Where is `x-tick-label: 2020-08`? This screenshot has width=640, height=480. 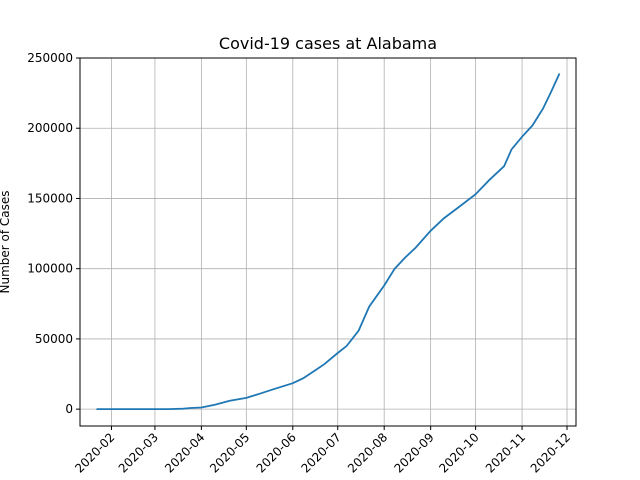 x-tick-label: 2020-08 is located at coordinates (367, 452).